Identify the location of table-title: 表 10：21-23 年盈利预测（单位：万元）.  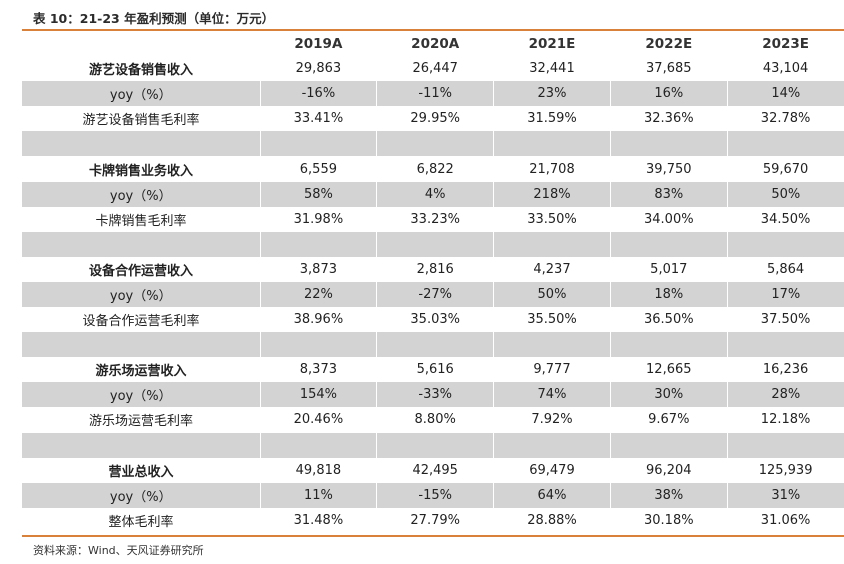
(154, 18).